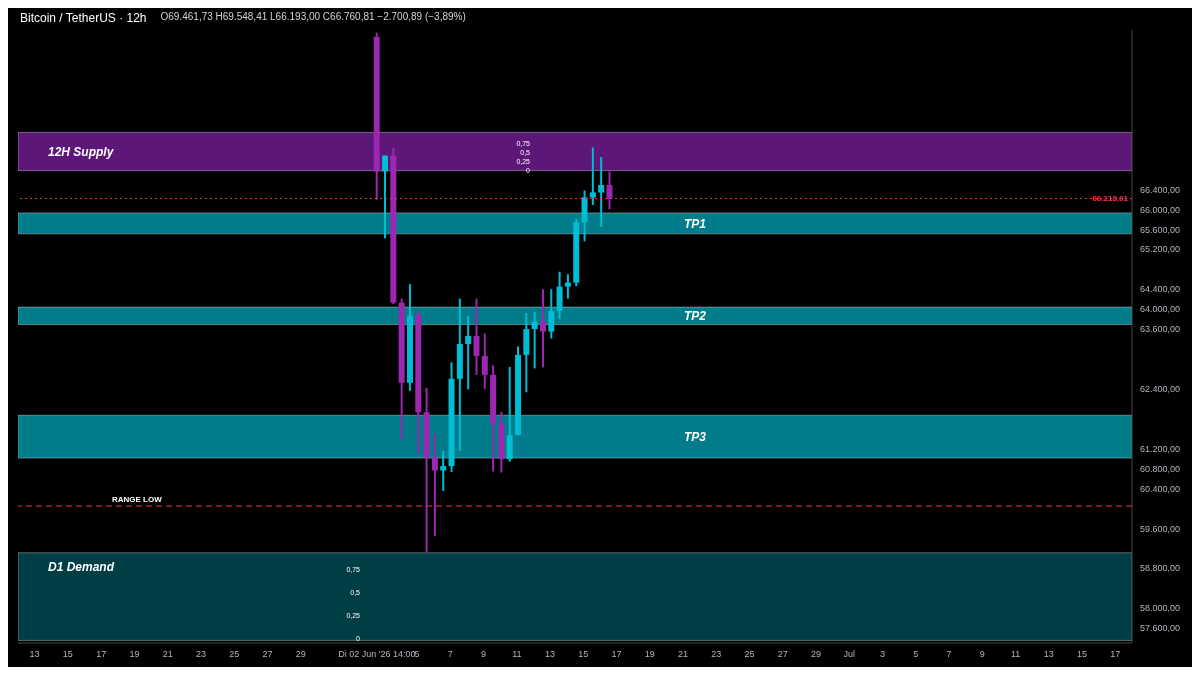  I want to click on y-tick-label: 66.400,00, so click(1160, 189).